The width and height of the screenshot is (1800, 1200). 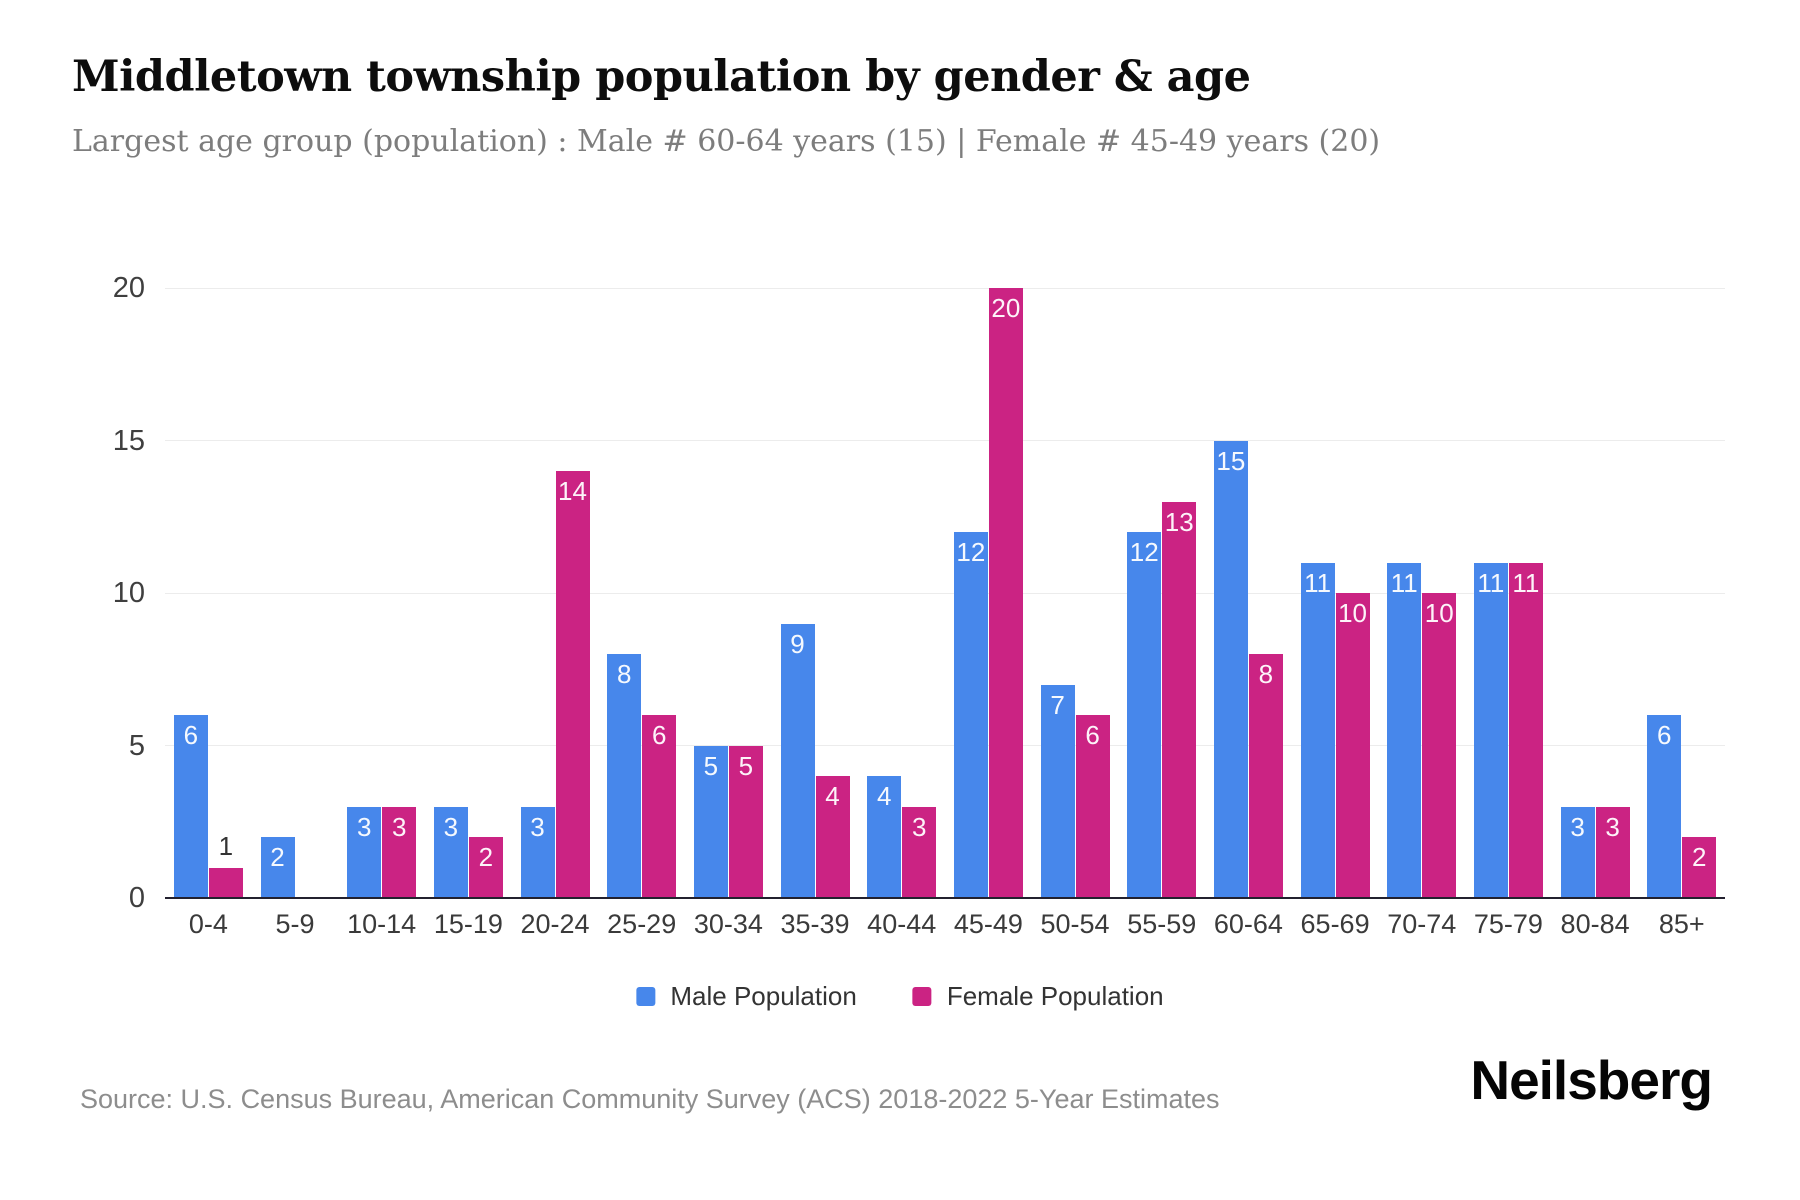 I want to click on y-axis-tick-label: 15, so click(x=128, y=440).